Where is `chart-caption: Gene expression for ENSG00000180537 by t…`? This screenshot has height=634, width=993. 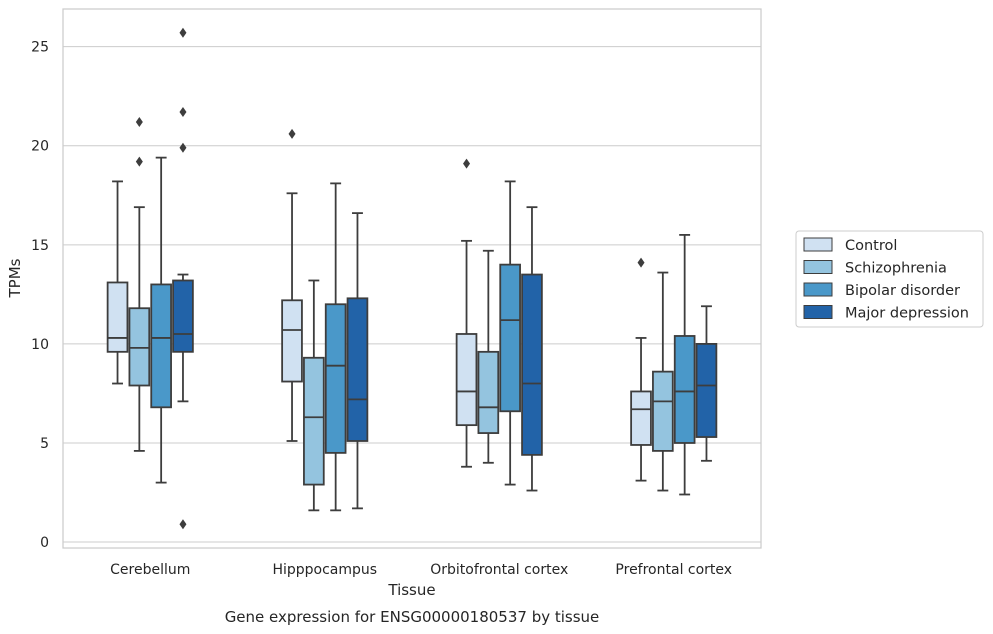
chart-caption: Gene expression for ENSG00000180537 by t… is located at coordinates (412, 617).